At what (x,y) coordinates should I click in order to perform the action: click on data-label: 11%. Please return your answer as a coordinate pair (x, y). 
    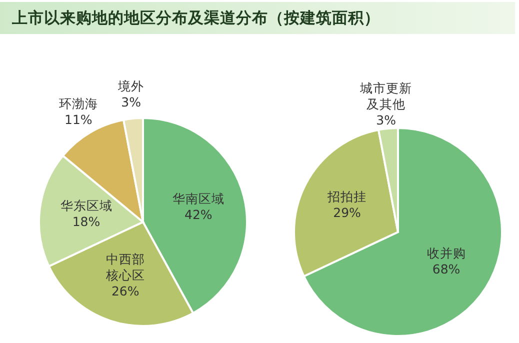
    Looking at the image, I should click on (78, 120).